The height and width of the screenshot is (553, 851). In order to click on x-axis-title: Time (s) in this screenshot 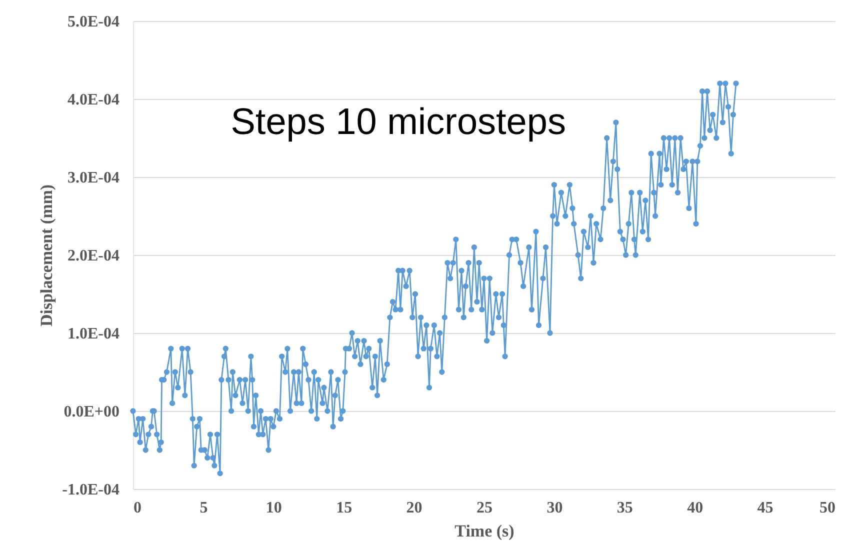, I will do `click(484, 531)`.